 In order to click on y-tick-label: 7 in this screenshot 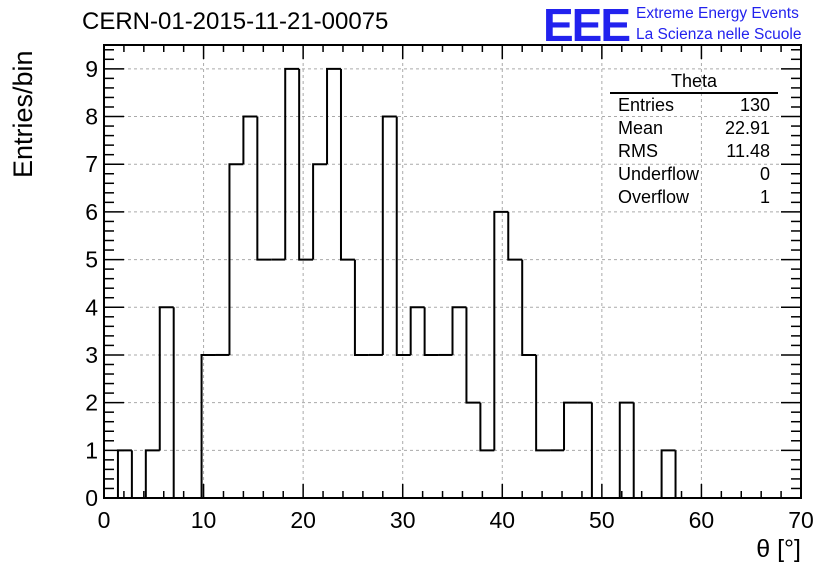, I will do `click(91, 164)`.